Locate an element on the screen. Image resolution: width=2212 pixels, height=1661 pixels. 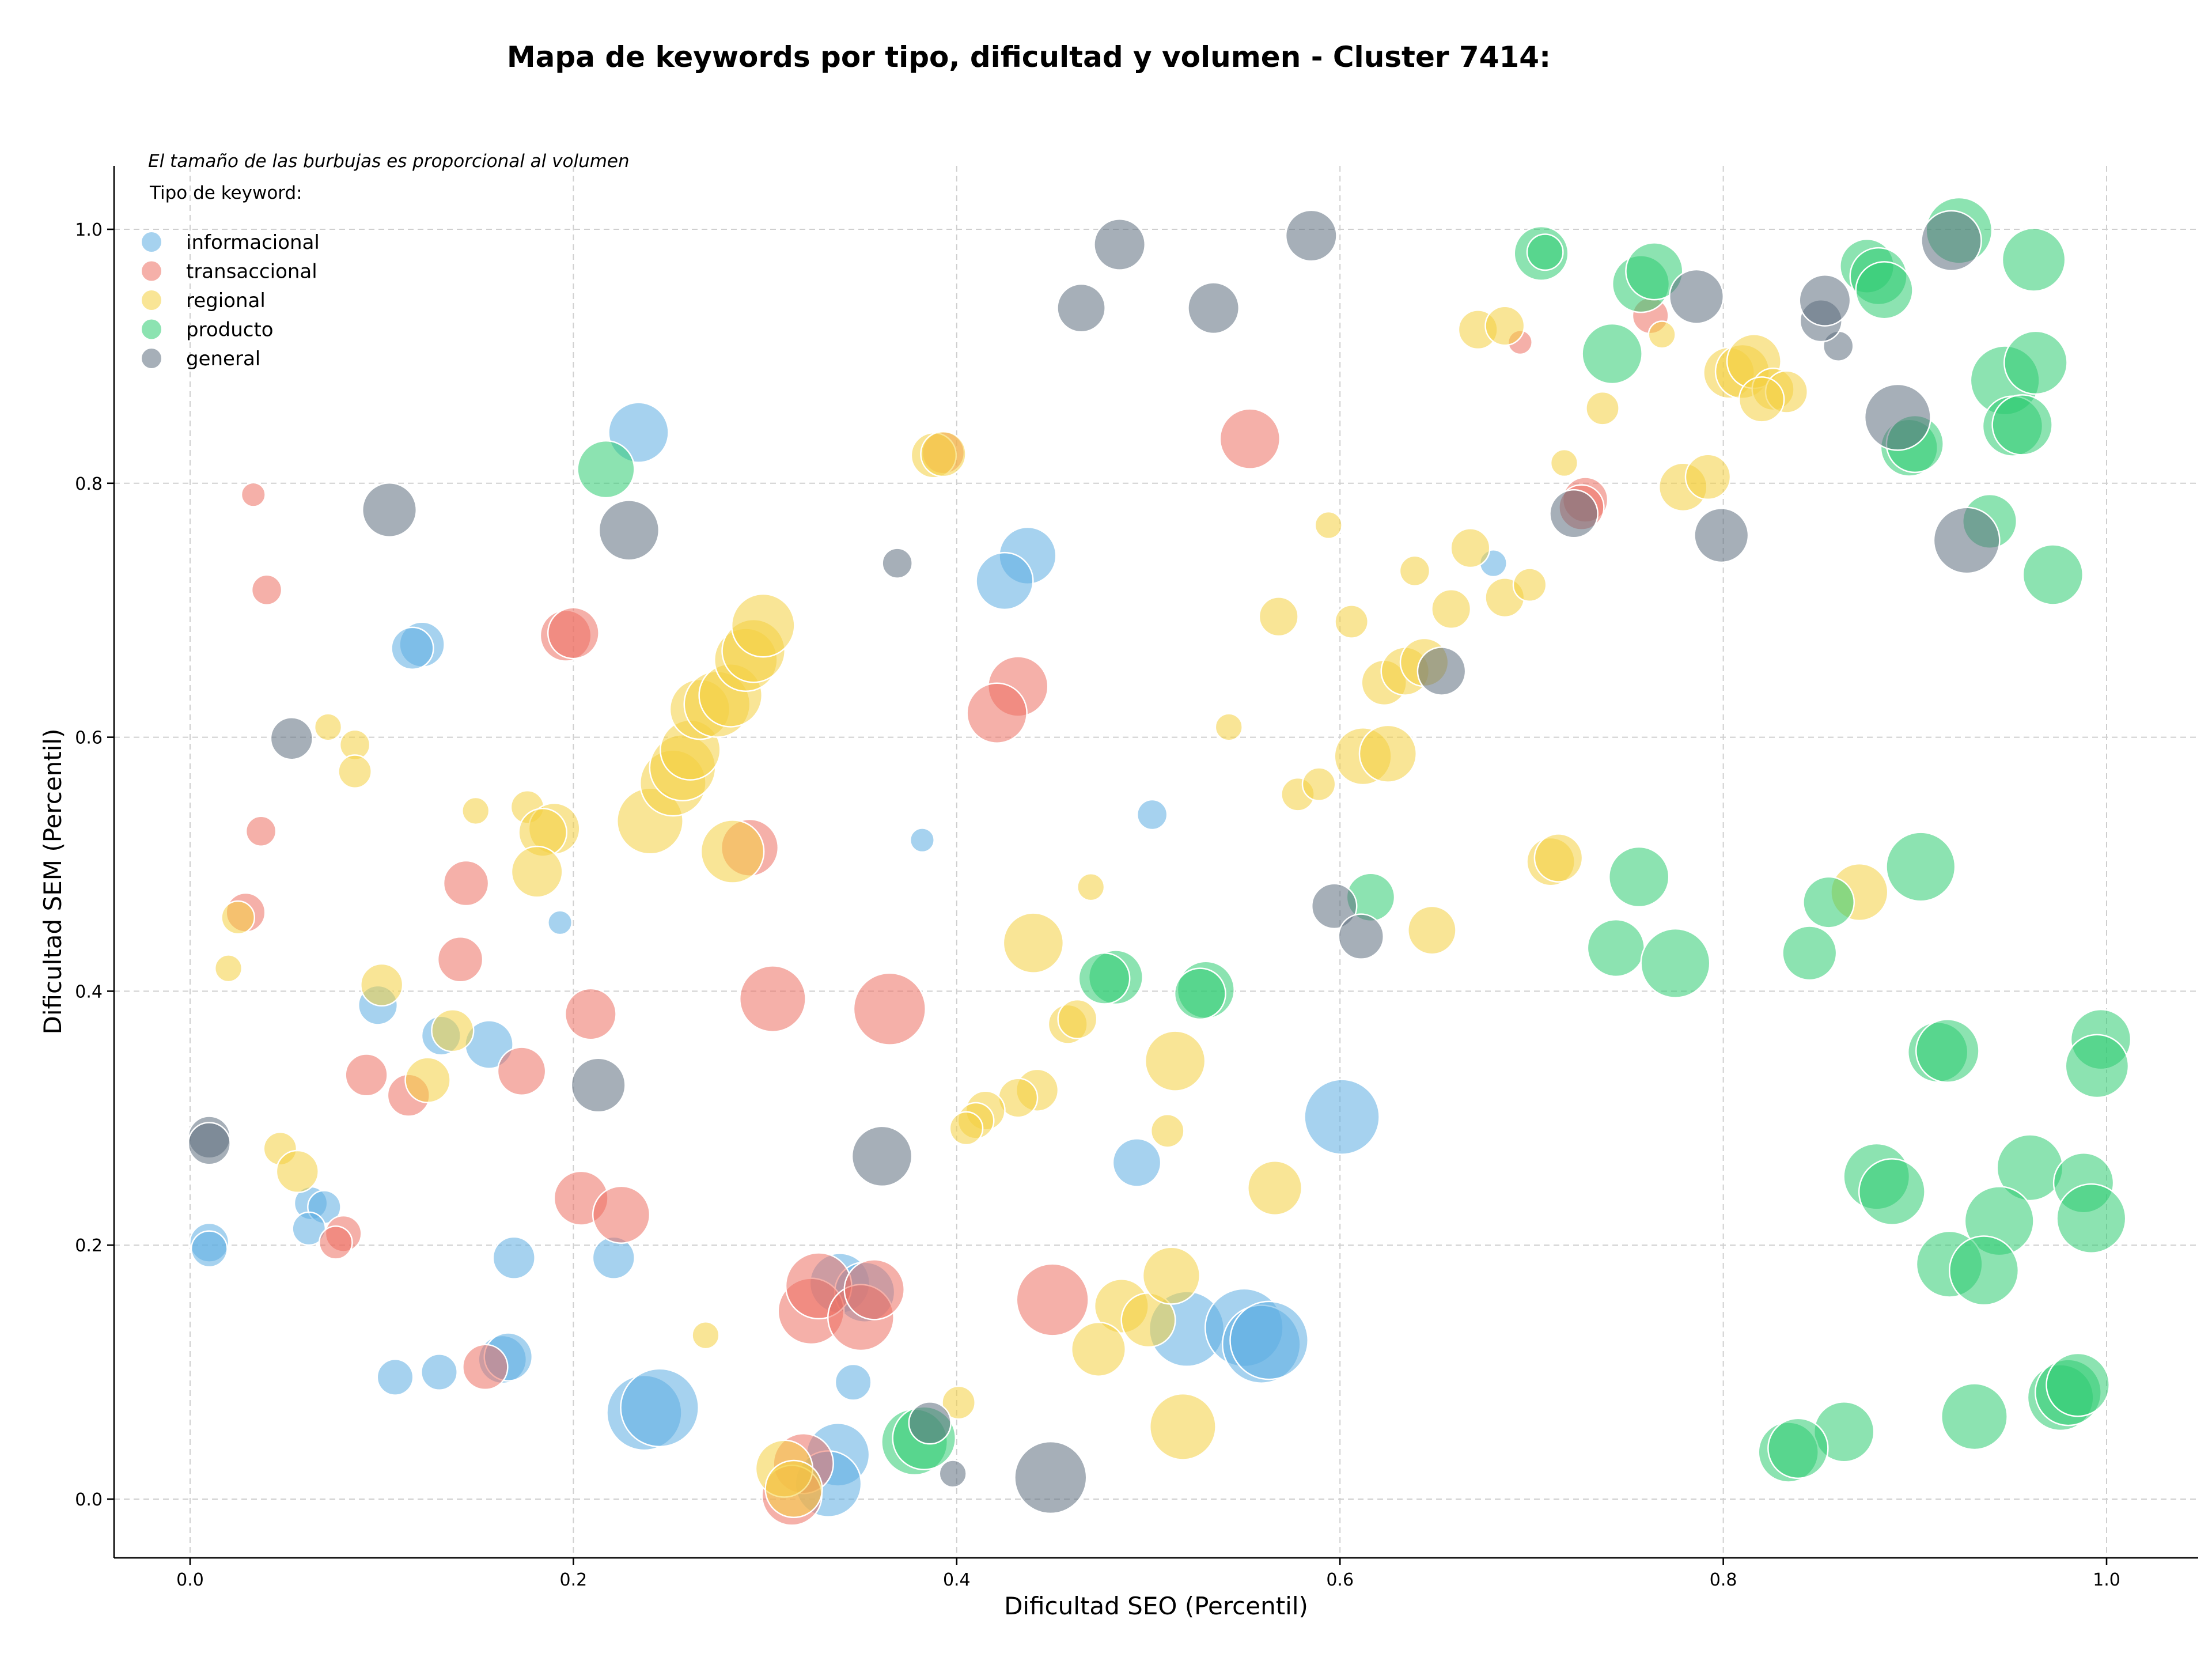
y-tick-label: 0.0 is located at coordinates (89, 1500).